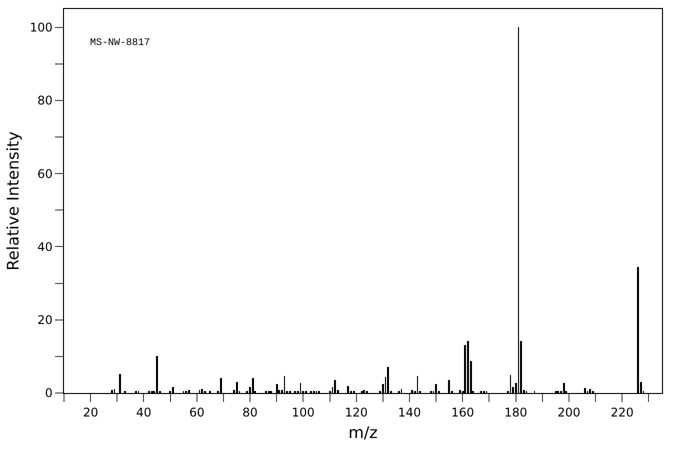 The image size is (676, 455). I want to click on x-tick-label: 60, so click(197, 412).